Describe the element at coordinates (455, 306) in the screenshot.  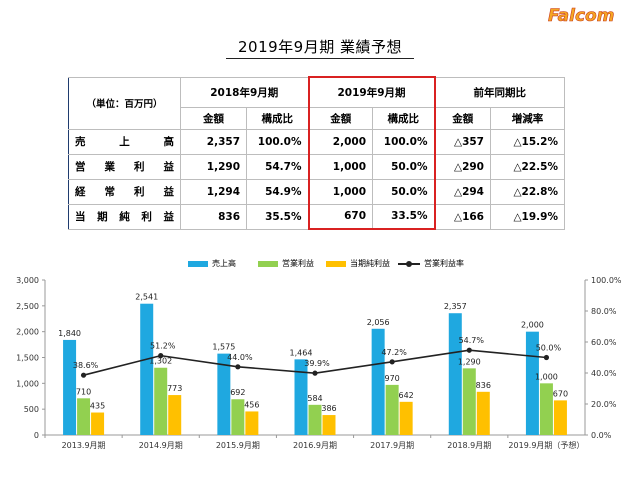
I see `bar-data-label: 2,357` at that location.